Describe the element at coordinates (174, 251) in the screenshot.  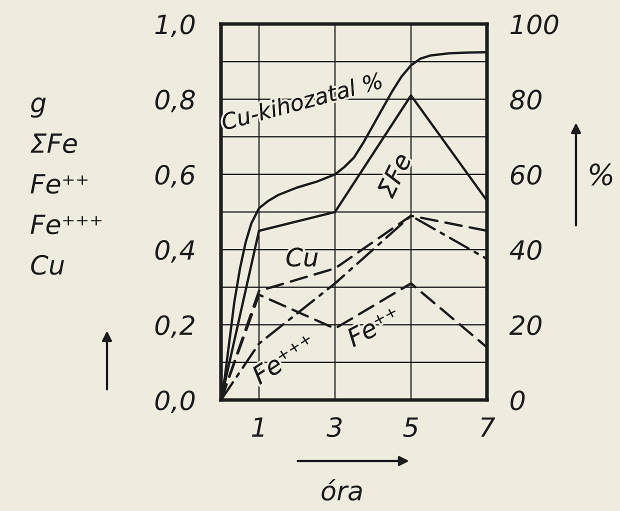
I see `y-tick-label: 0,4` at that location.